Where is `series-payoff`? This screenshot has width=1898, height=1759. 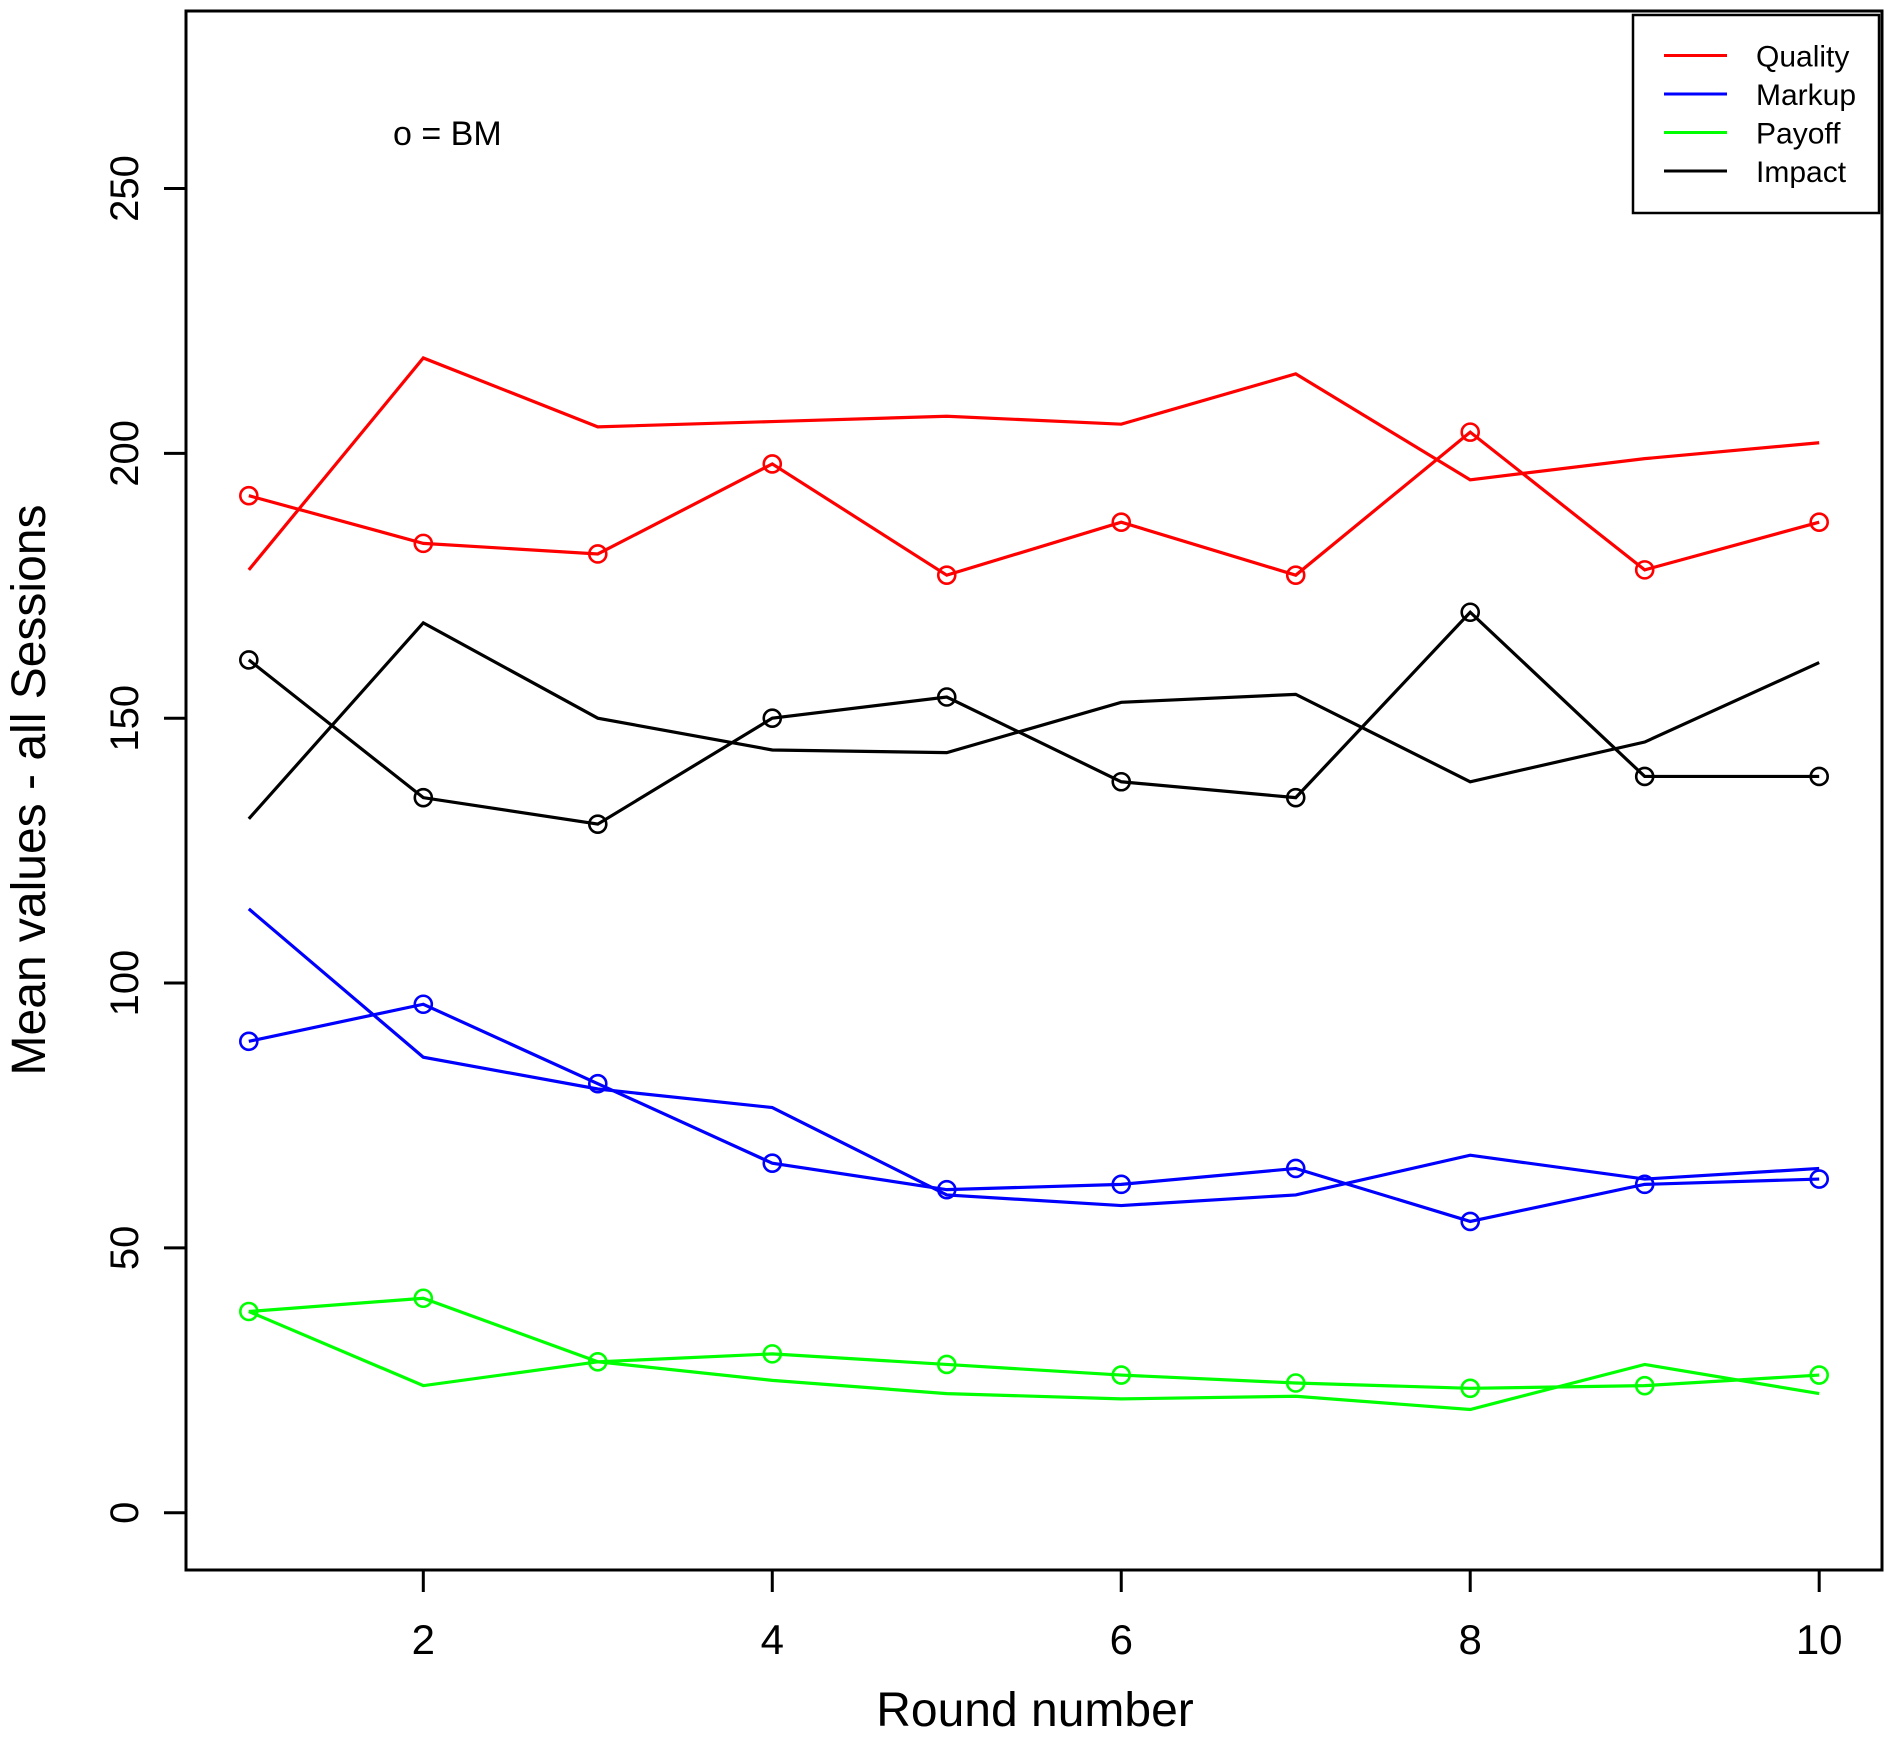
series-payoff is located at coordinates (1034, 1350).